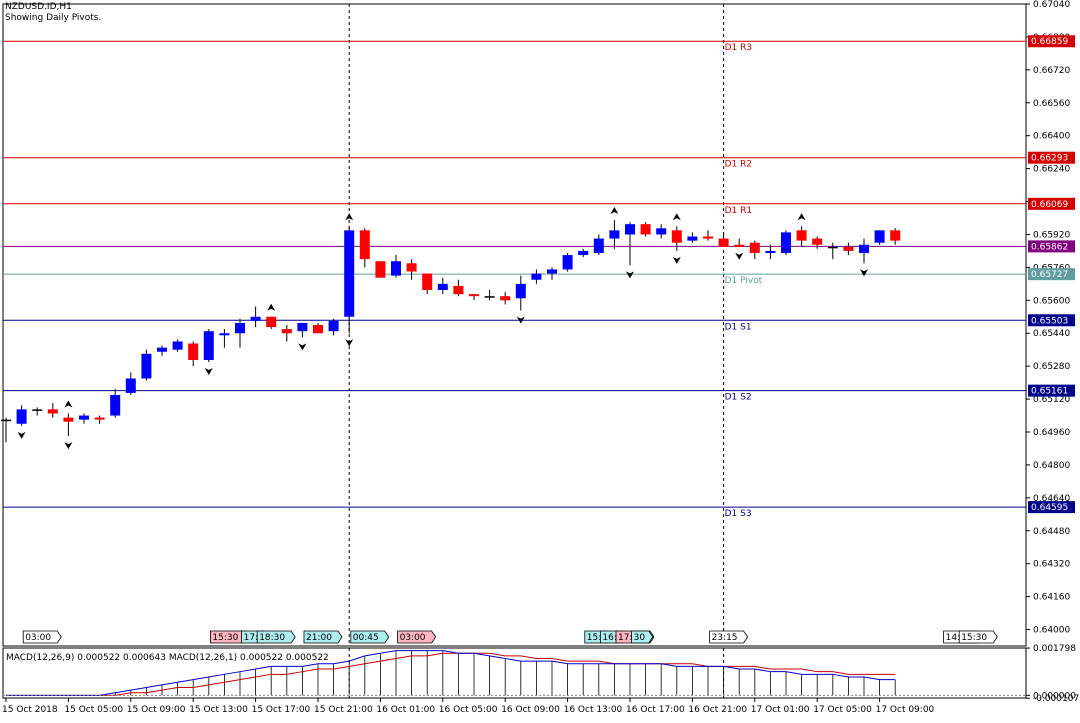 This screenshot has height=723, width=1080. What do you see at coordinates (1051, 631) in the screenshot?
I see `y-axis-label: 0.64000` at bounding box center [1051, 631].